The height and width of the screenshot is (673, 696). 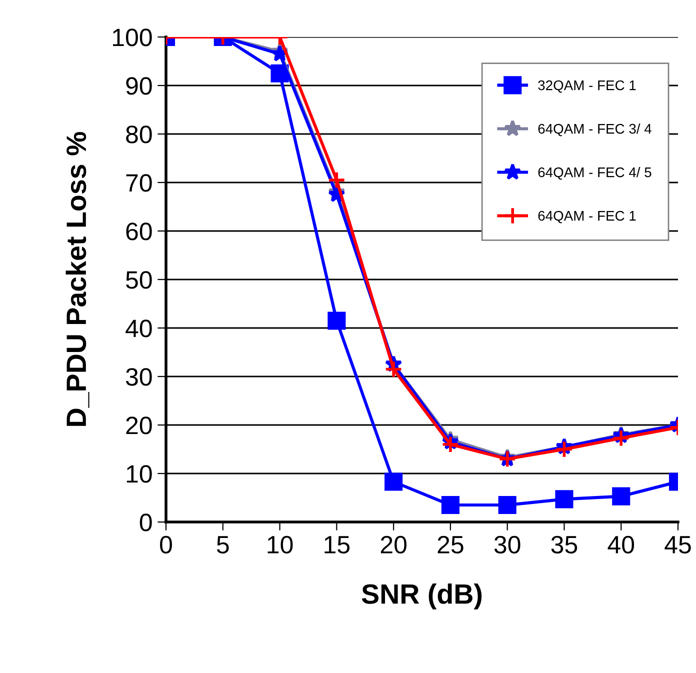 I want to click on legend-label: 64QAM - FEC 1, so click(x=587, y=217).